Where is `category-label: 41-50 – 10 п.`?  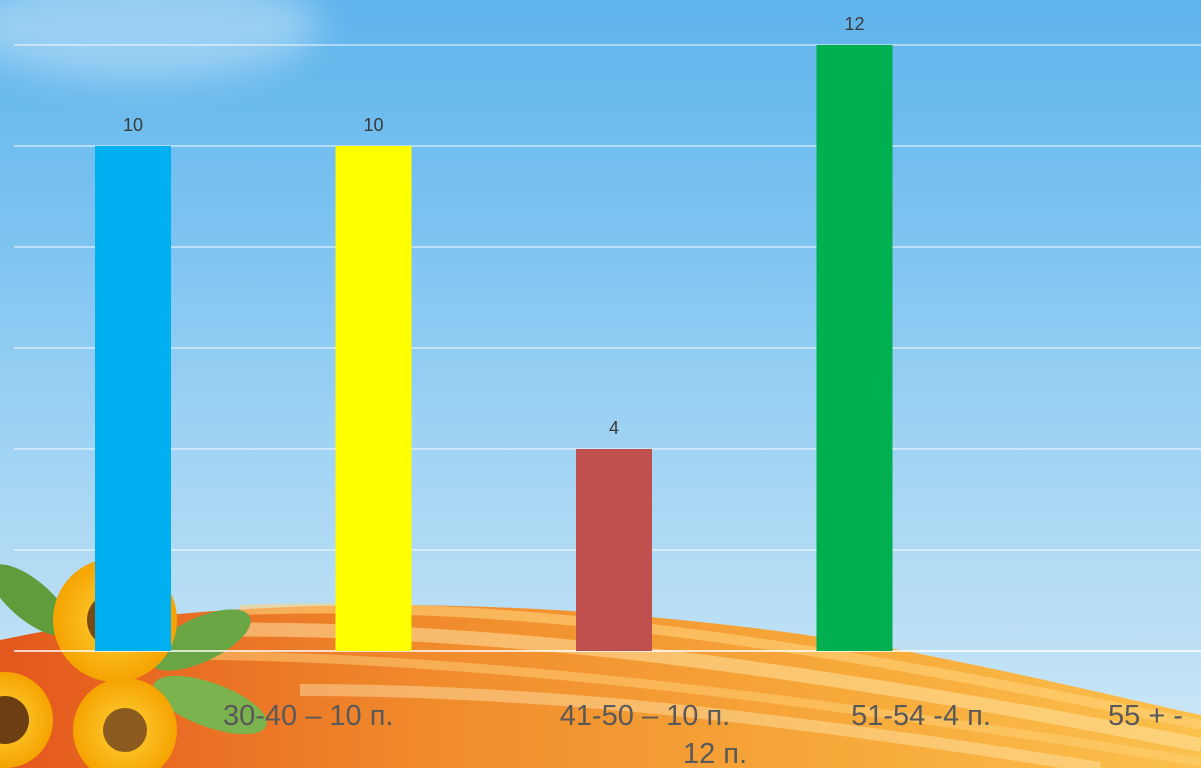 category-label: 41-50 – 10 п. is located at coordinates (645, 716).